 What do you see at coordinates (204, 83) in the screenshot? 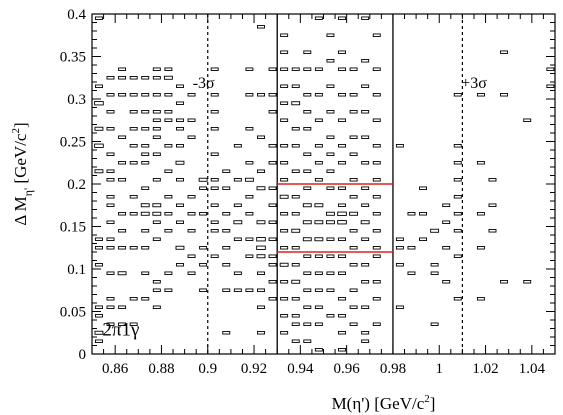
I see `minus-3-sigma-label: -3σ` at bounding box center [204, 83].